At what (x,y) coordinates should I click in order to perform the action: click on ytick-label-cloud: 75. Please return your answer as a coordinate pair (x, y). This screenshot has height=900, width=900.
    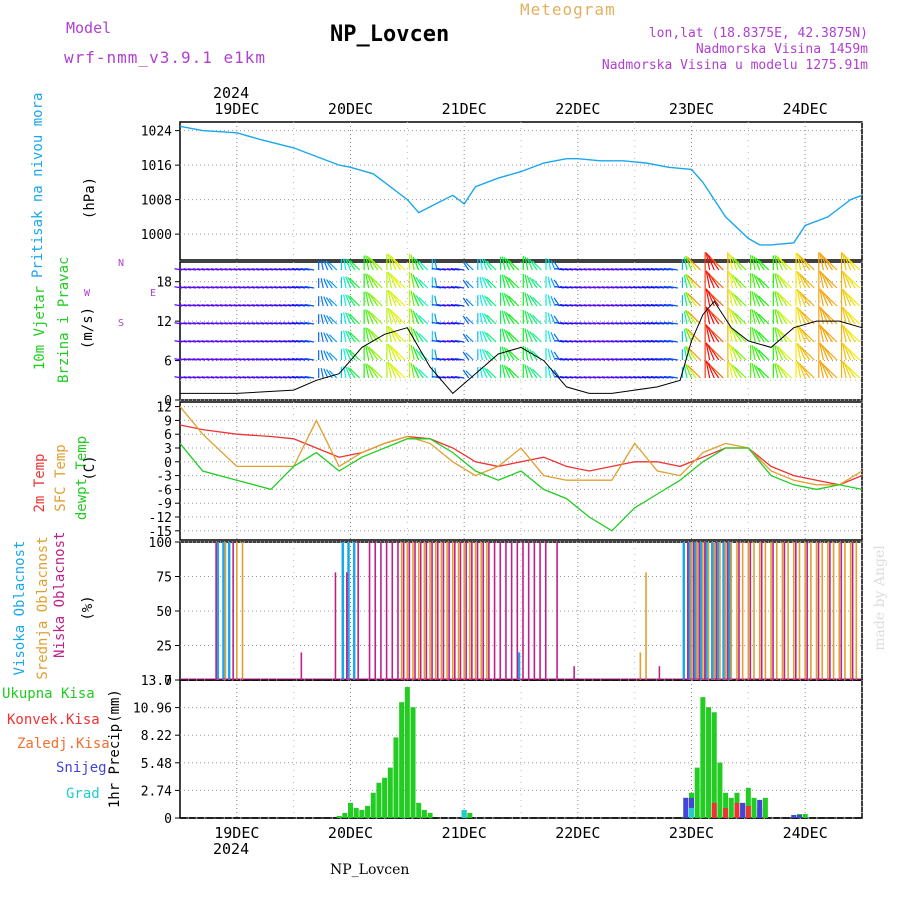
    Looking at the image, I should click on (164, 578).